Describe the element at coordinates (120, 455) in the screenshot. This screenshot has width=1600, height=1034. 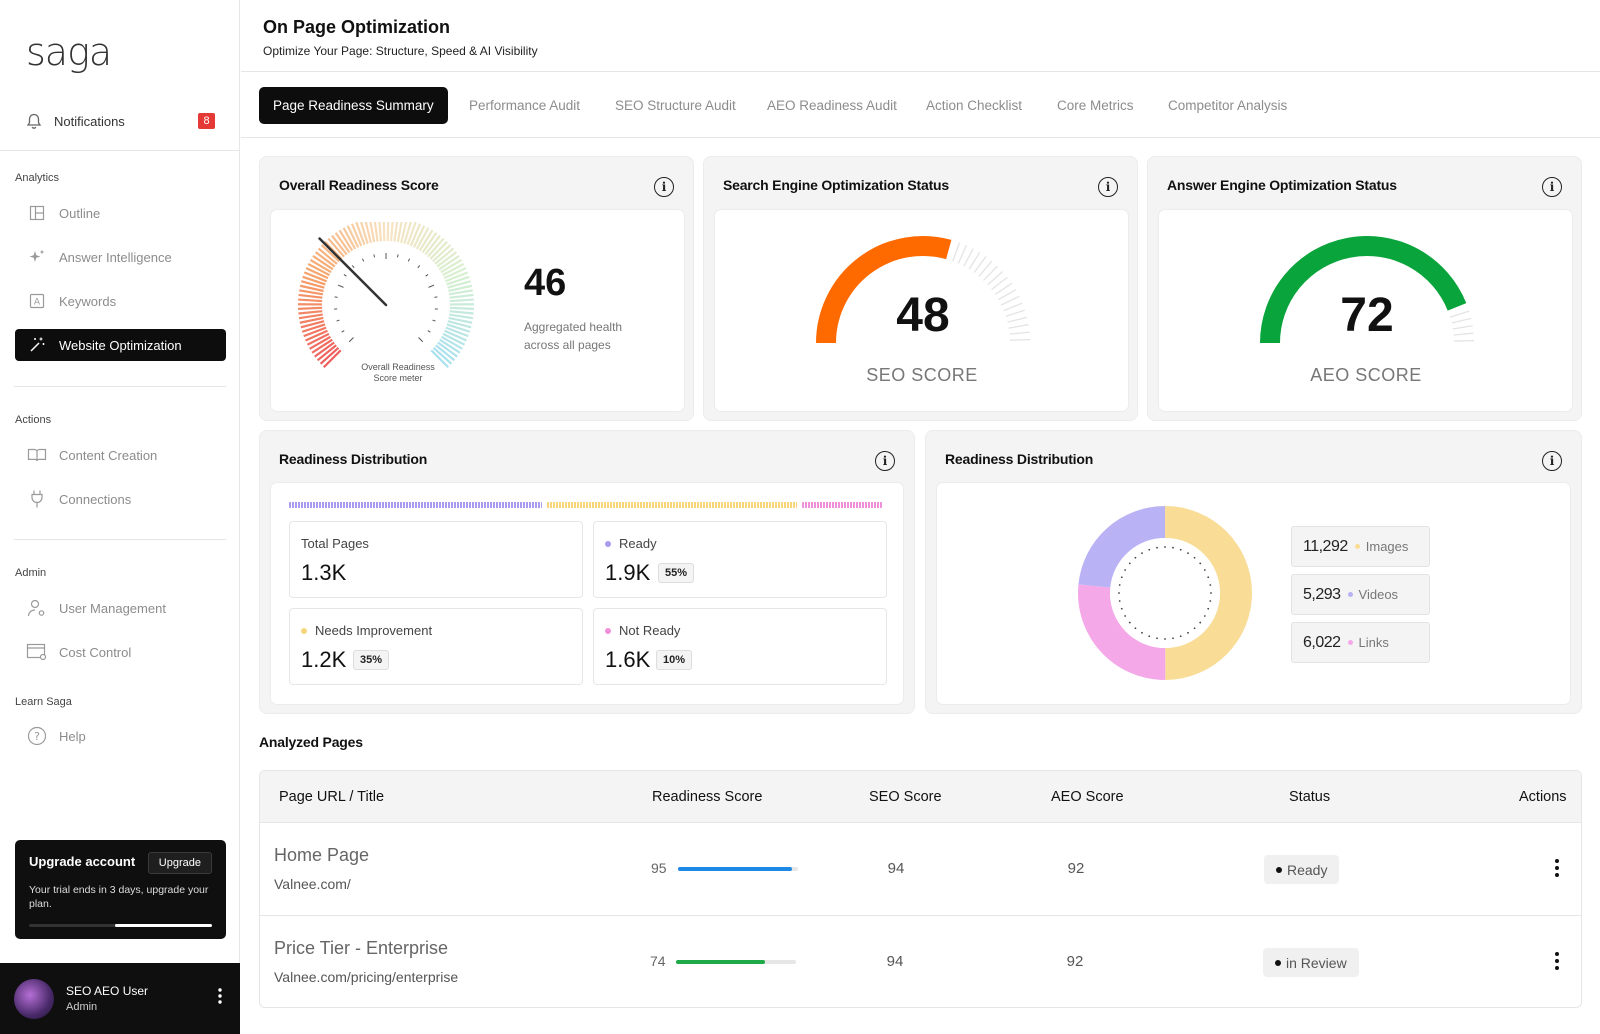
I see `sidebar-item-content-creation: Content Creation` at that location.